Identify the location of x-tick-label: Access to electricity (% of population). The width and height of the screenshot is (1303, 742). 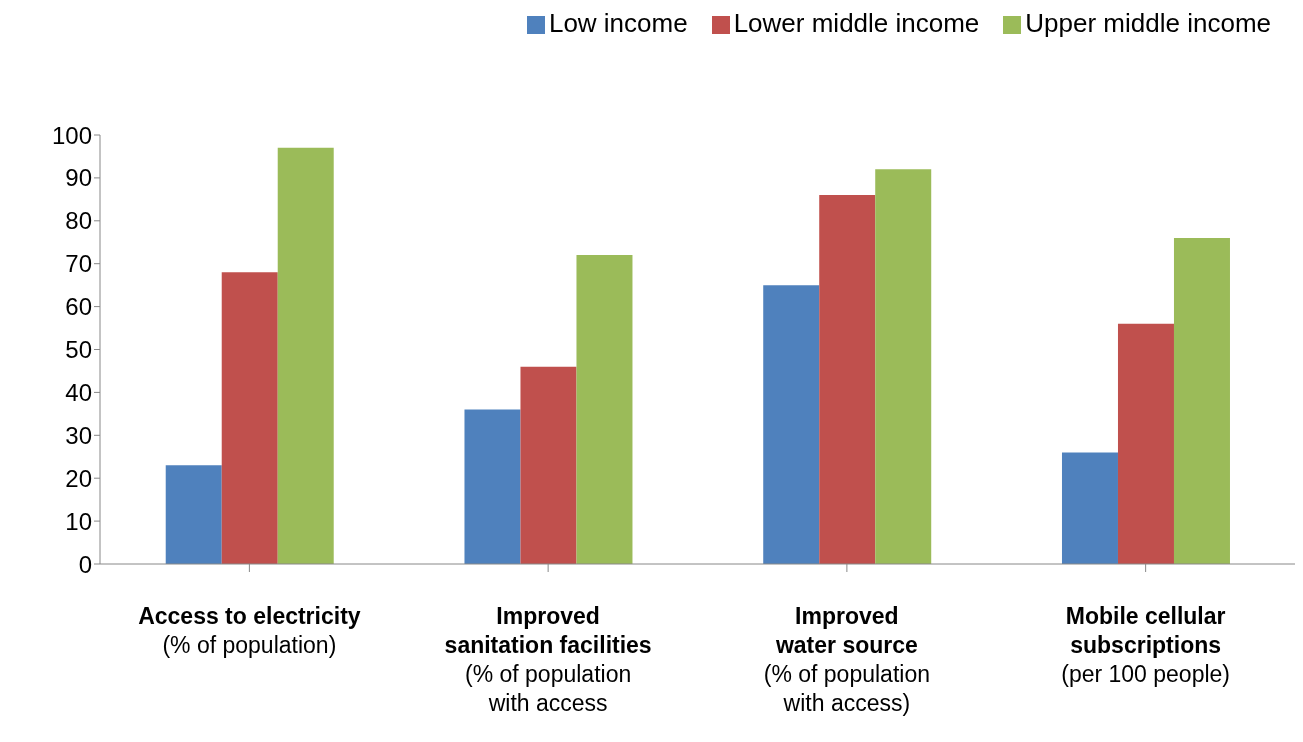
(249, 630).